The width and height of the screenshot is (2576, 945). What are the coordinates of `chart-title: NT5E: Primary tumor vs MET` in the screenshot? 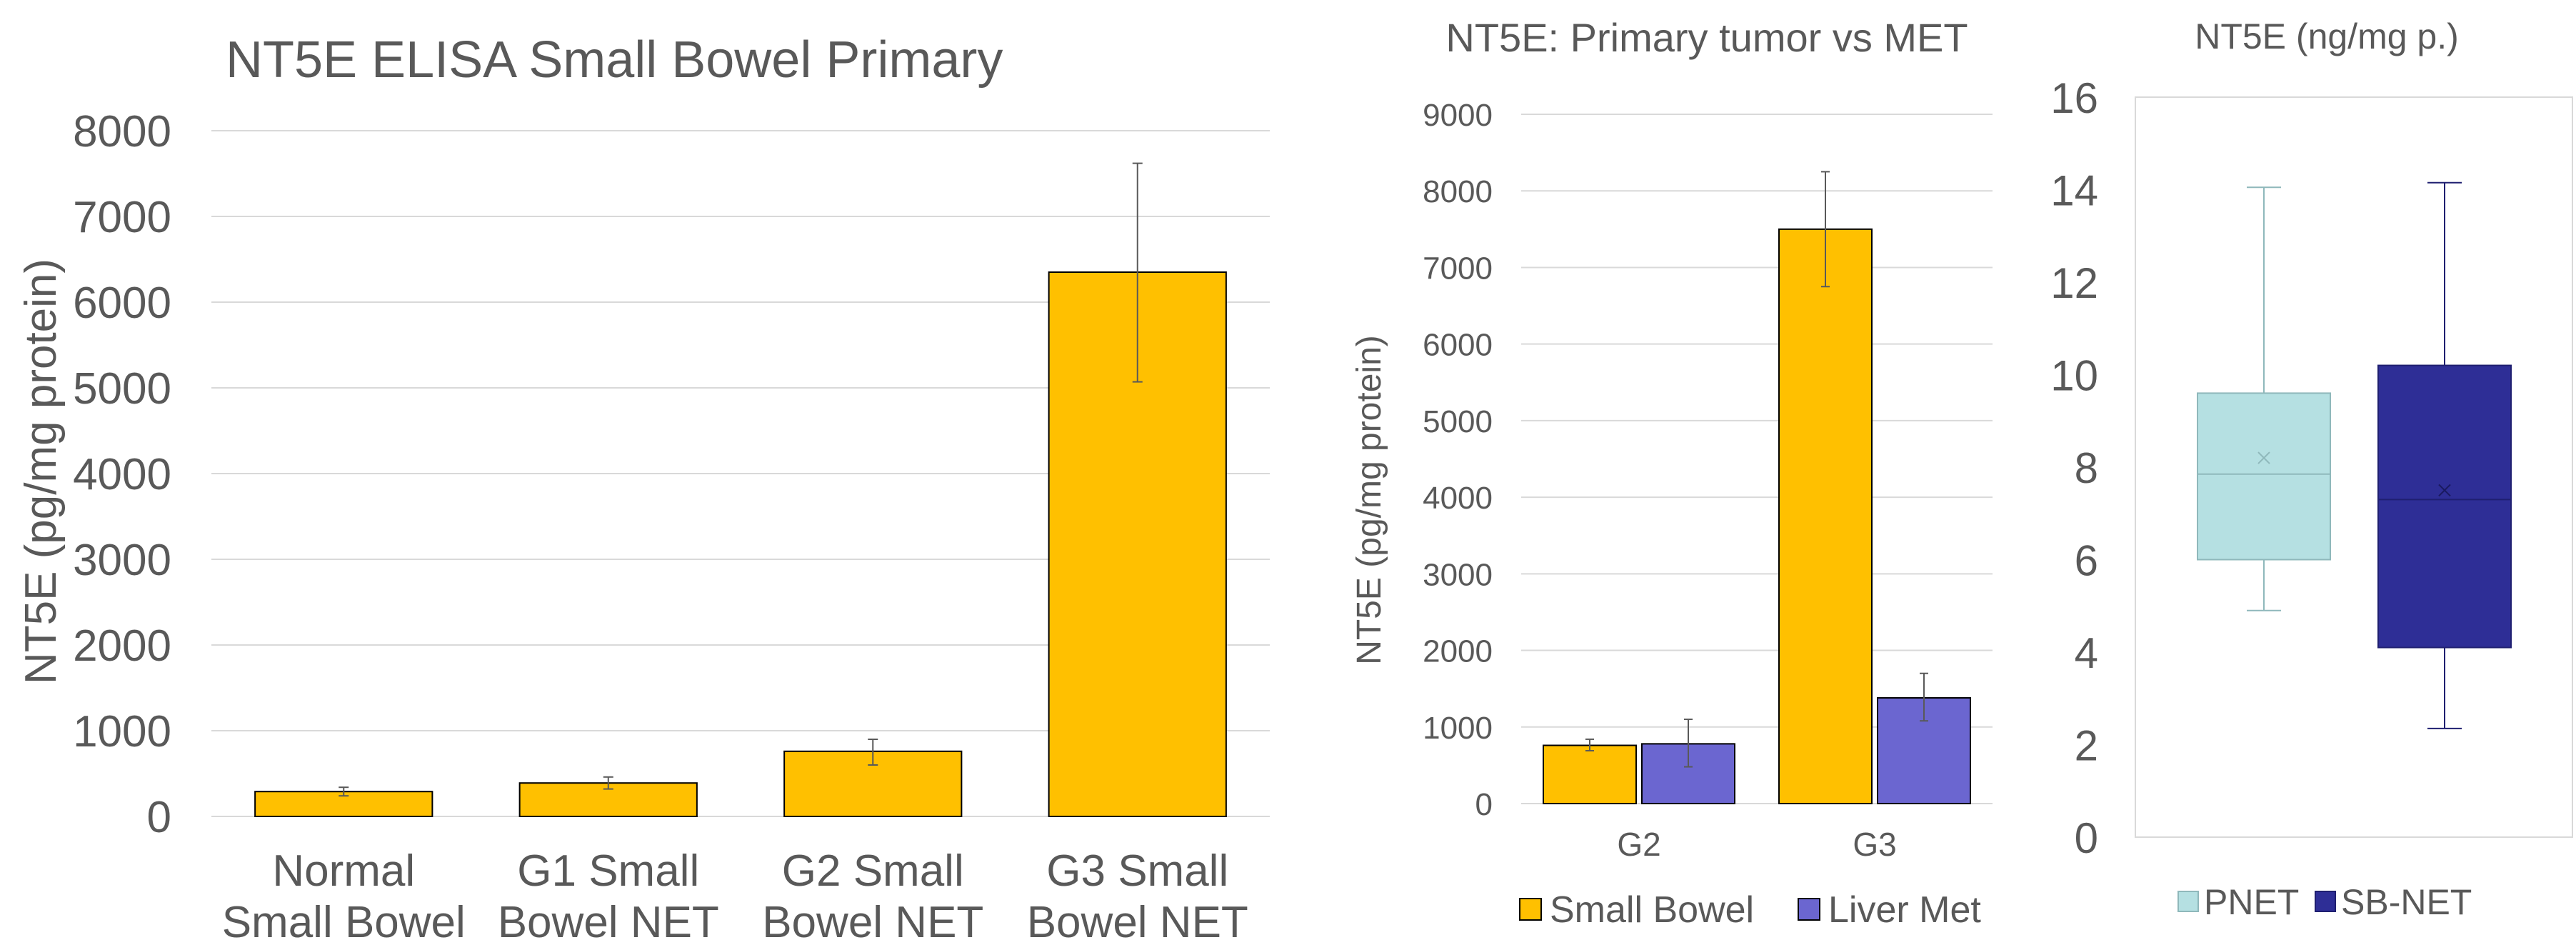 It's located at (1706, 37).